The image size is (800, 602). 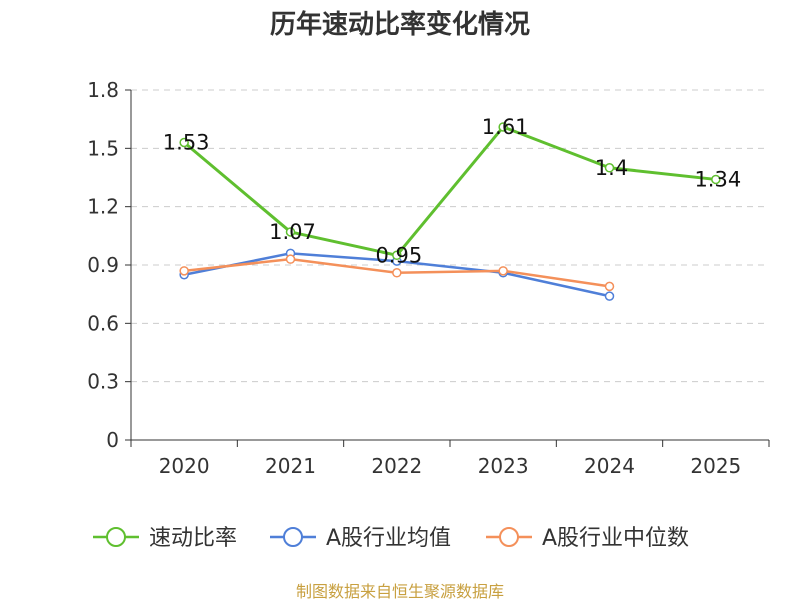 What do you see at coordinates (609, 466) in the screenshot?
I see `x-tick-label: 2024` at bounding box center [609, 466].